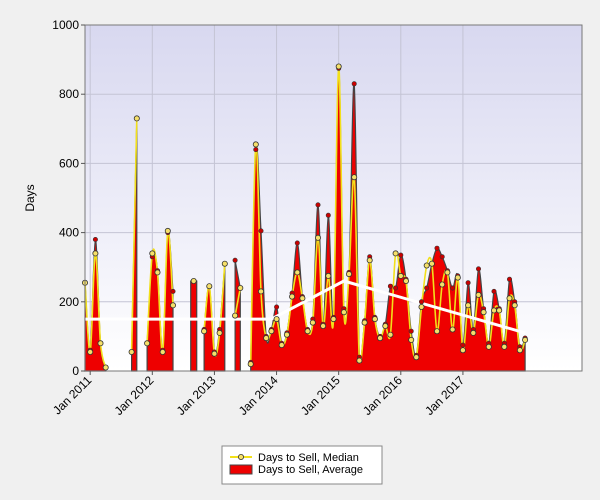 The height and width of the screenshot is (500, 600). What do you see at coordinates (194, 326) in the screenshot?
I see `average-area-segment` at bounding box center [194, 326].